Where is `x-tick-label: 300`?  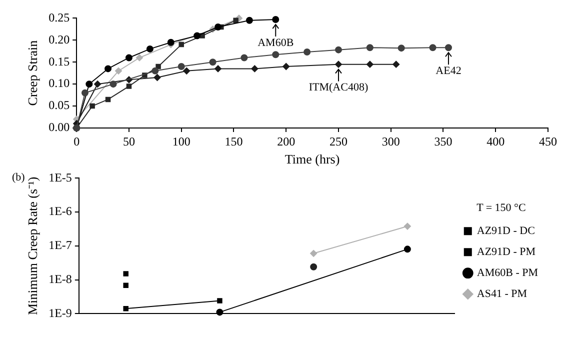
x-tick-label: 300 is located at coordinates (391, 141).